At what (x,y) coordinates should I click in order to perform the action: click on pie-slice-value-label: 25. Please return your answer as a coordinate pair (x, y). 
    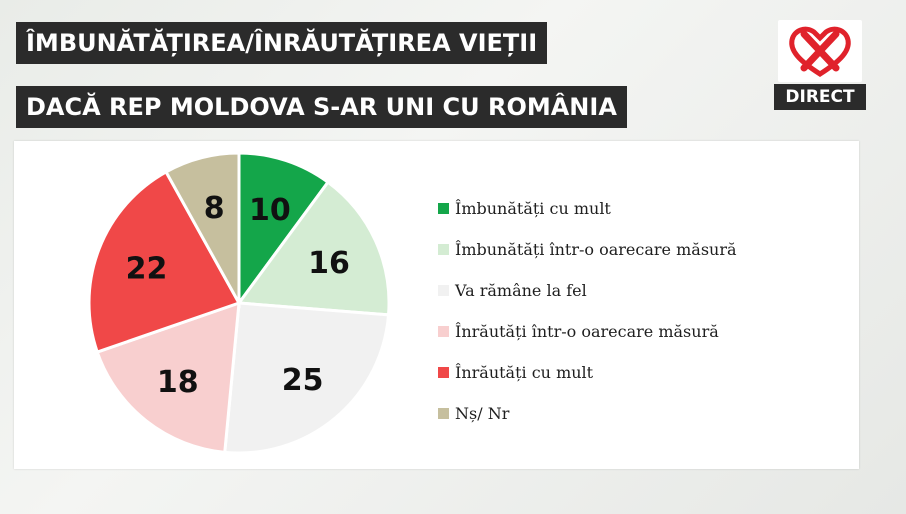
    Looking at the image, I should click on (303, 380).